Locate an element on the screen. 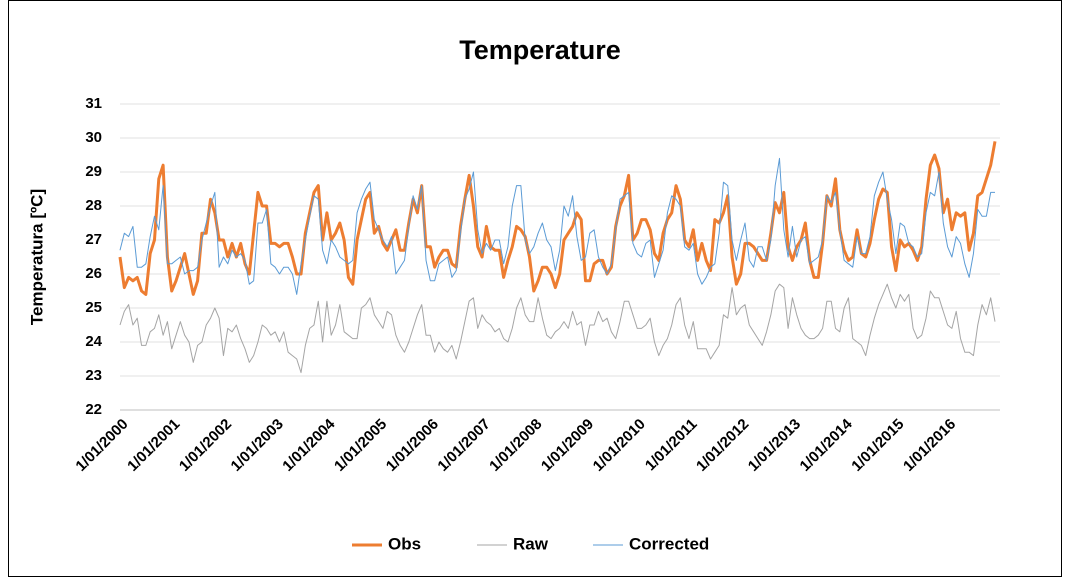 Image resolution: width=1072 pixels, height=583 pixels. y-tick-label: 31 is located at coordinates (93, 103).